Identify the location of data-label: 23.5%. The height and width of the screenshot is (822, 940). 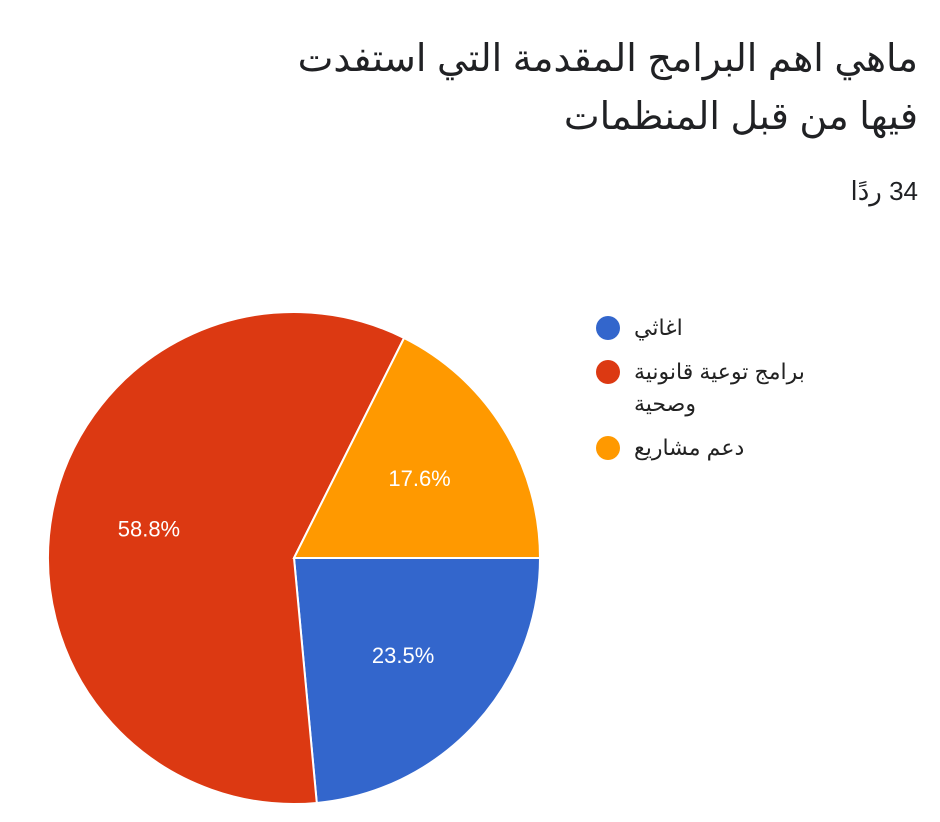
(403, 655).